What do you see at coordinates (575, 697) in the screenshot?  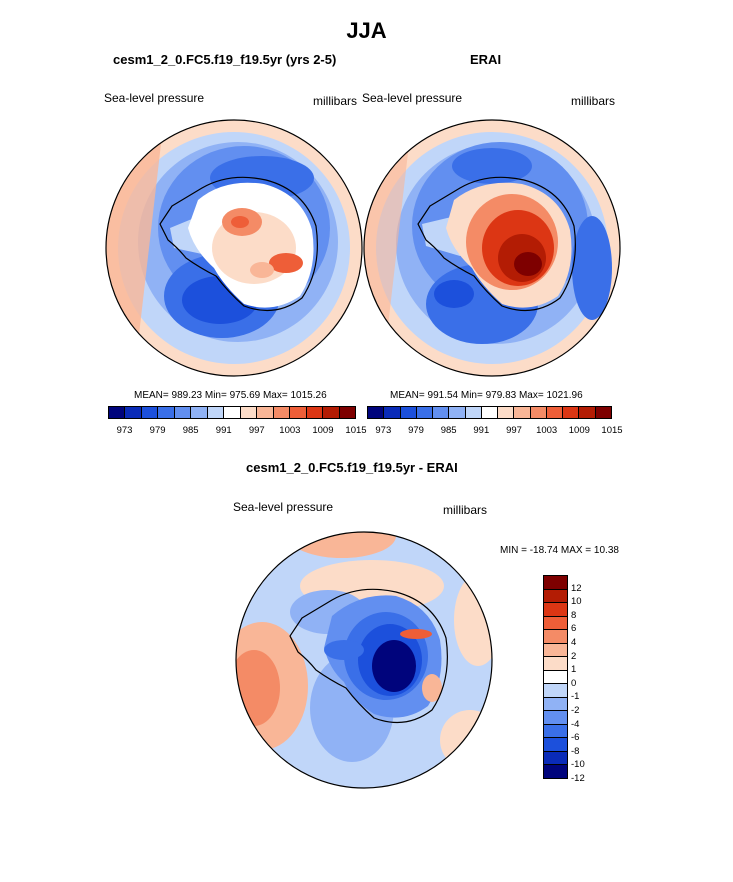 I see `colorbar-tick-label: -1` at bounding box center [575, 697].